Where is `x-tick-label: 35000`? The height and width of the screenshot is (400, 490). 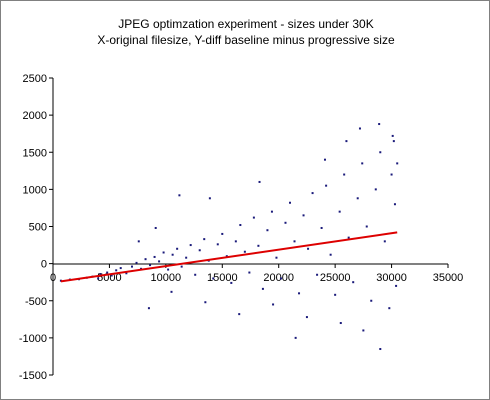
x-tick-label: 35000 is located at coordinates (448, 278).